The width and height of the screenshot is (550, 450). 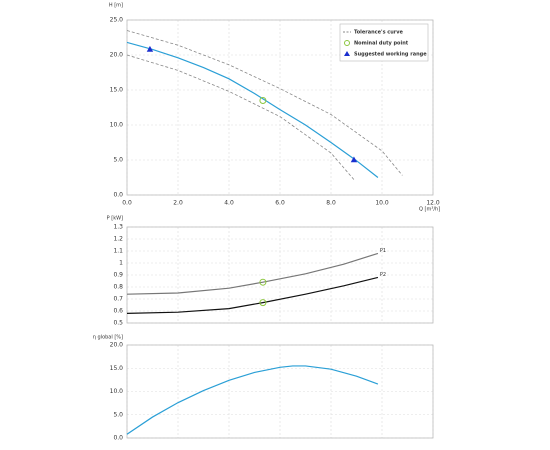 I want to click on x-axis-label: Q [m³/h], so click(x=429, y=210).